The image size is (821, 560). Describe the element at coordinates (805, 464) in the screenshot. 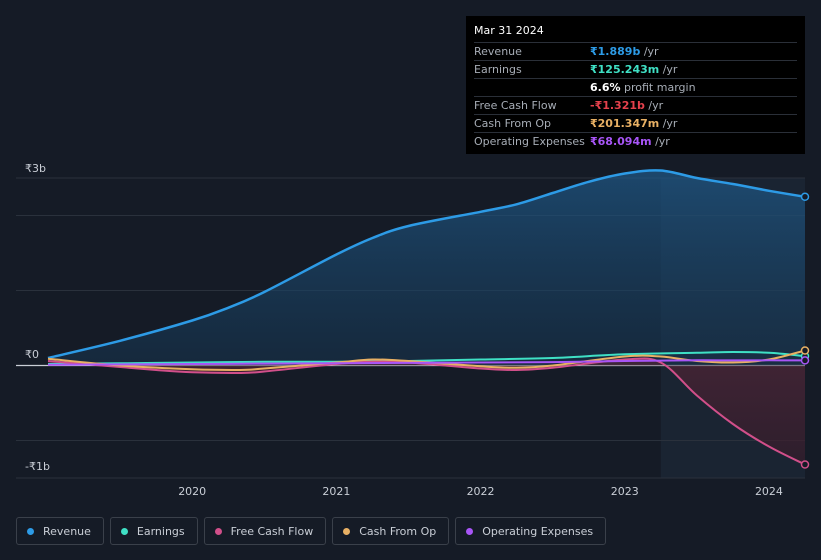

I see `free-cash-flow-endpoint` at that location.